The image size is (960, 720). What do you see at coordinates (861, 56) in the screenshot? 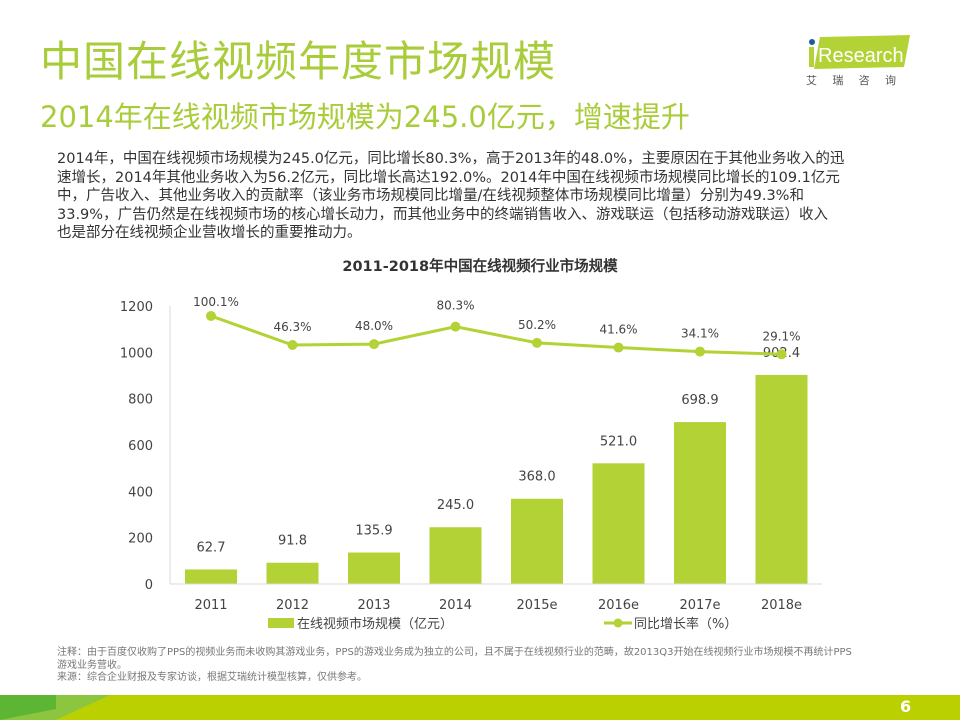
I see `logo-text: Research` at bounding box center [861, 56].